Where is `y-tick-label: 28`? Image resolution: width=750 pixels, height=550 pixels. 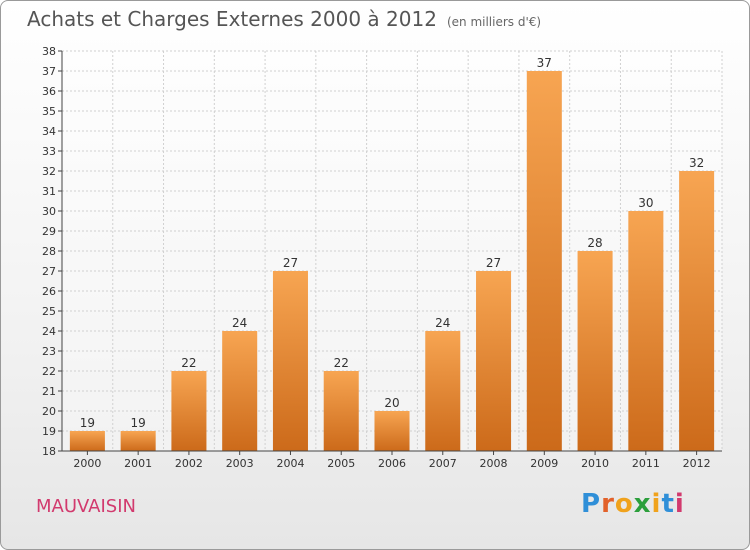
y-tick-label: 28 is located at coordinates (49, 251).